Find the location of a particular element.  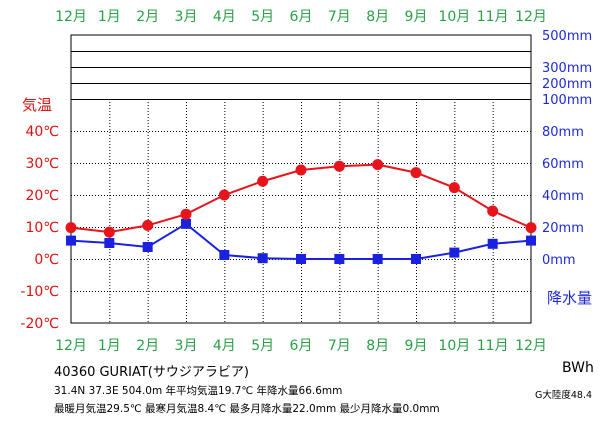

temperature-tick-label: -10℃ is located at coordinates (39, 292).